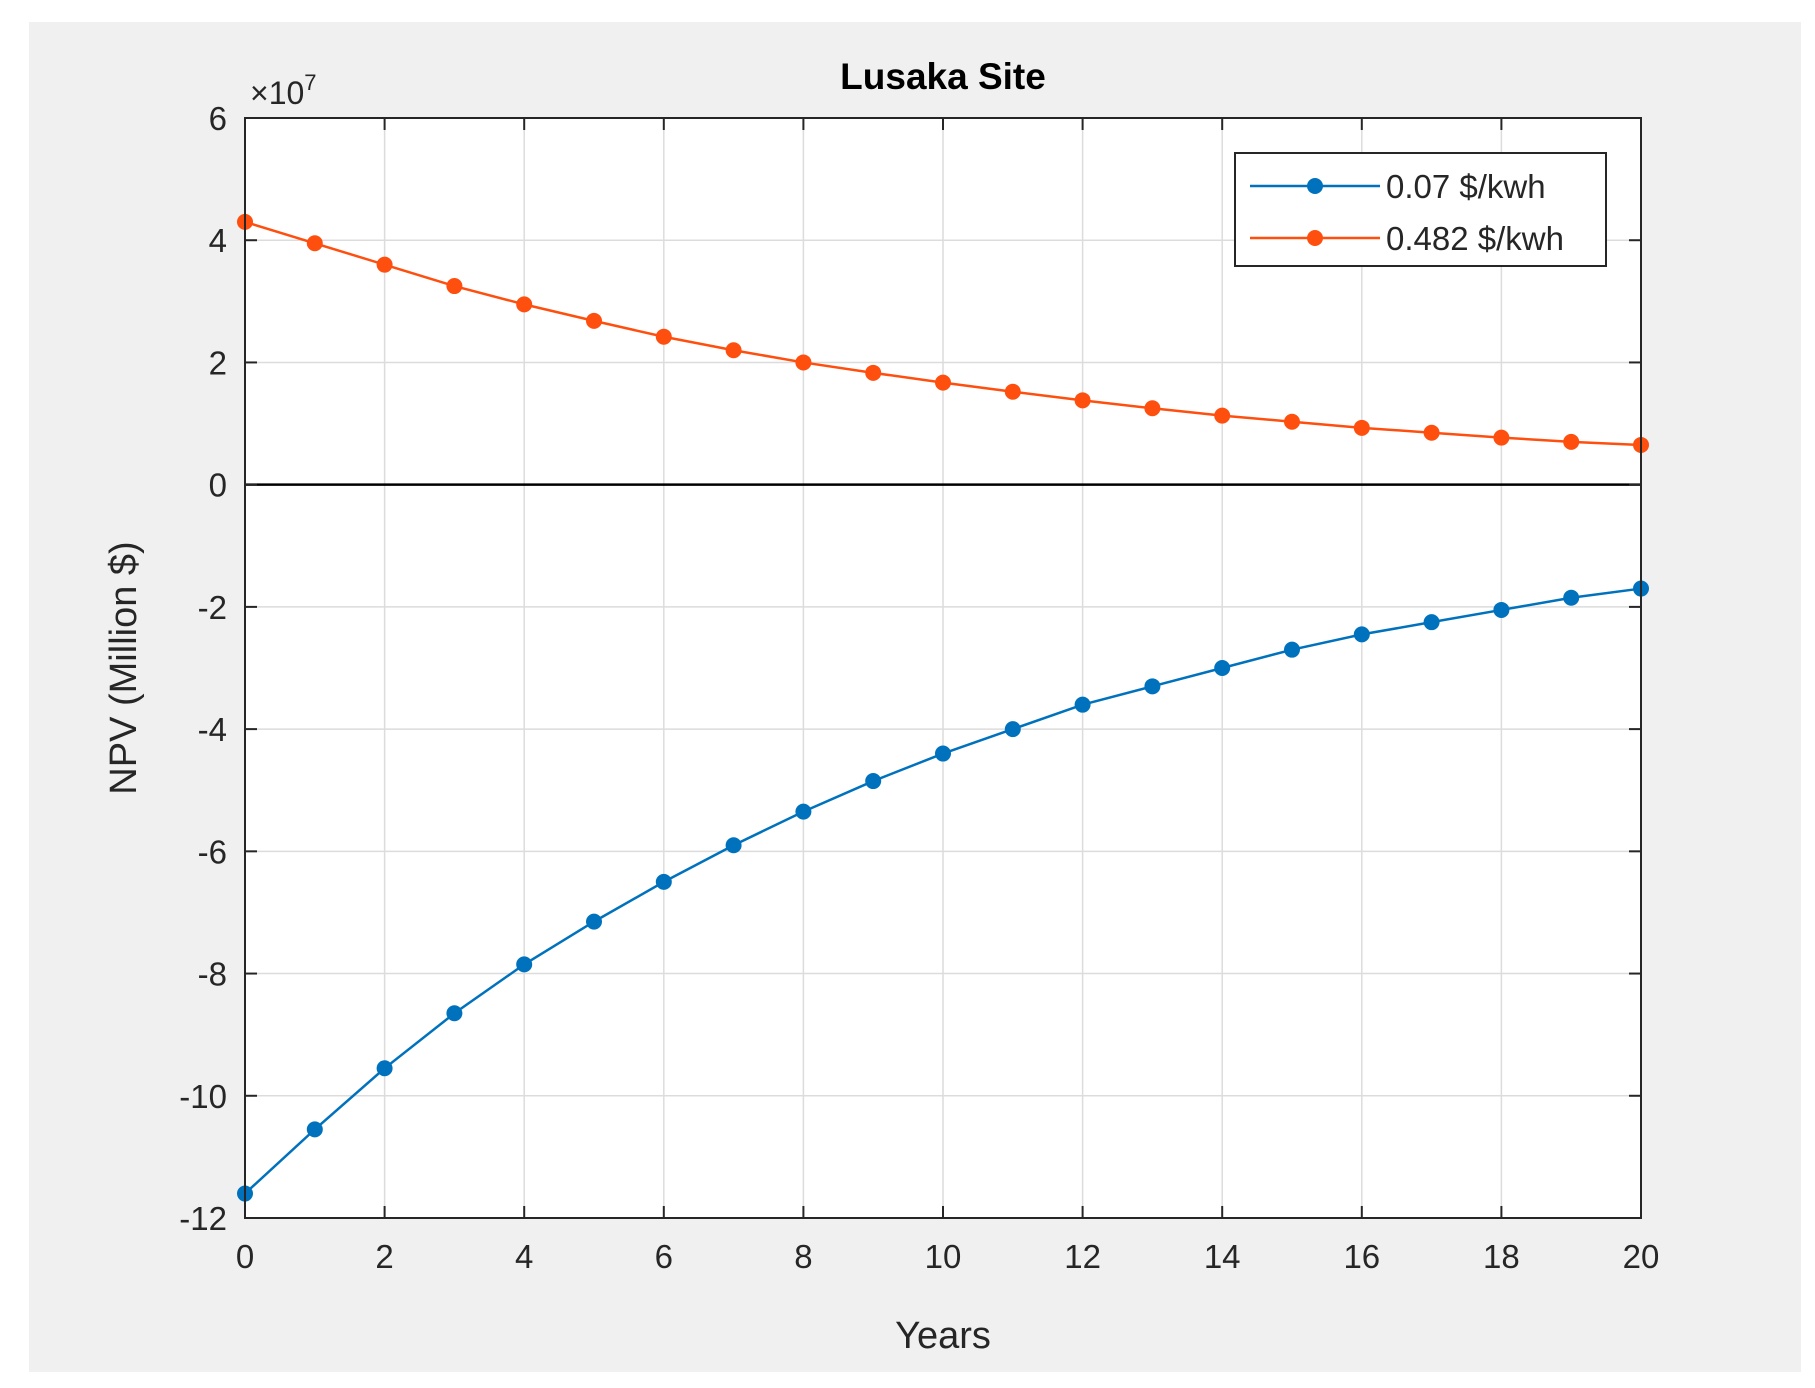  Describe the element at coordinates (212, 851) in the screenshot. I see `y-tick-label: -6` at that location.